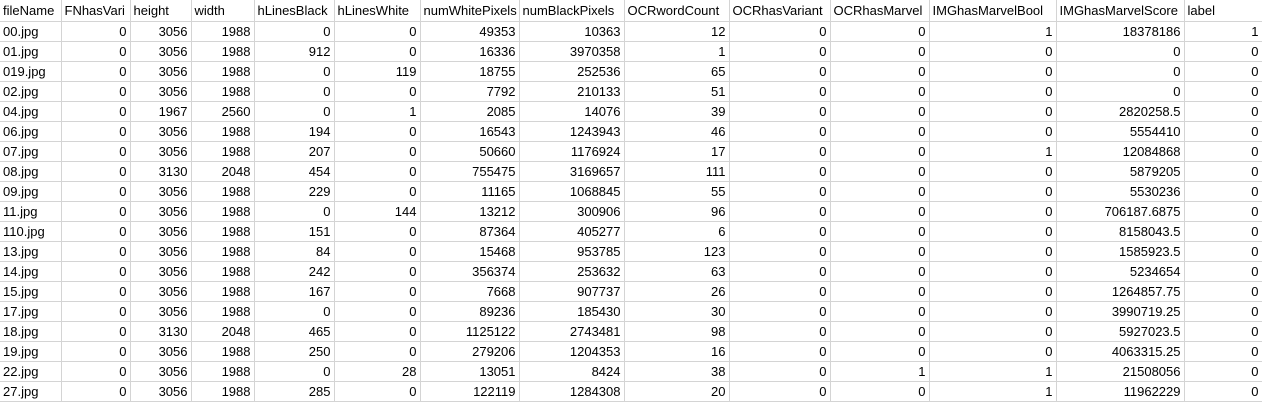 The height and width of the screenshot is (403, 1262). What do you see at coordinates (223, 111) in the screenshot?
I see `data-cell: 2560` at bounding box center [223, 111].